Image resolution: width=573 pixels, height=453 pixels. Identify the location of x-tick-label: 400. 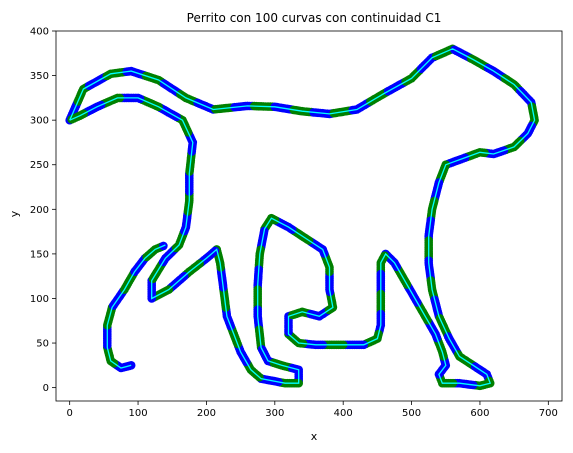
(343, 413).